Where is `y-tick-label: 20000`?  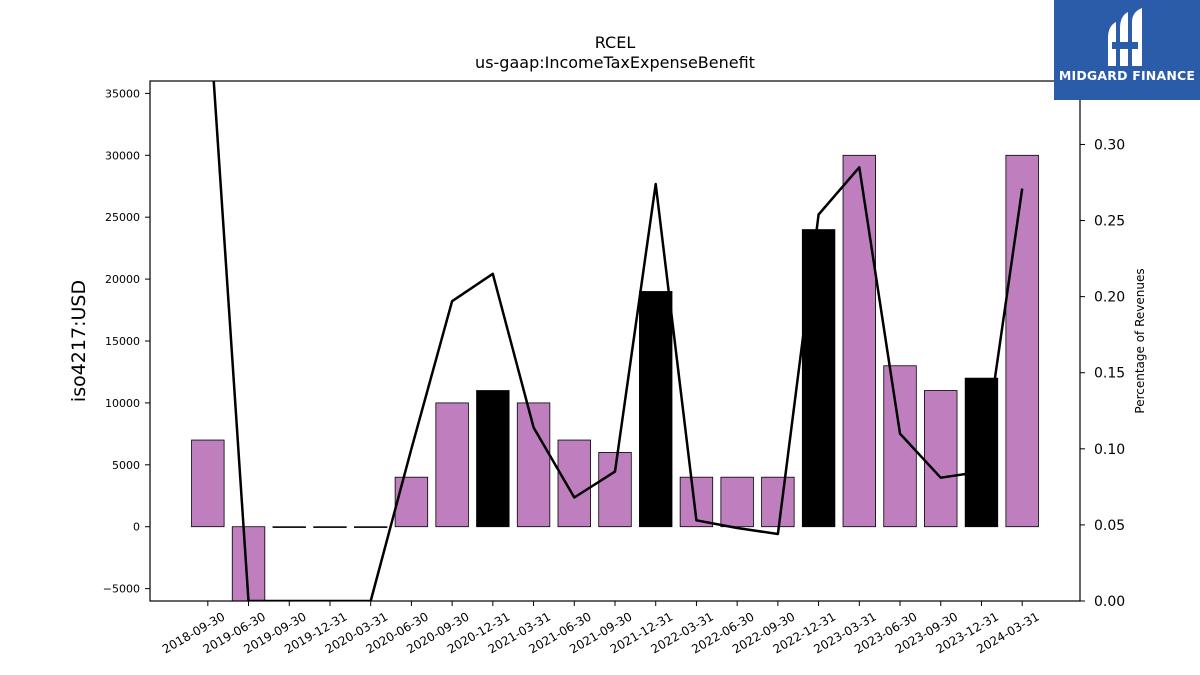 y-tick-label: 20000 is located at coordinates (122, 279).